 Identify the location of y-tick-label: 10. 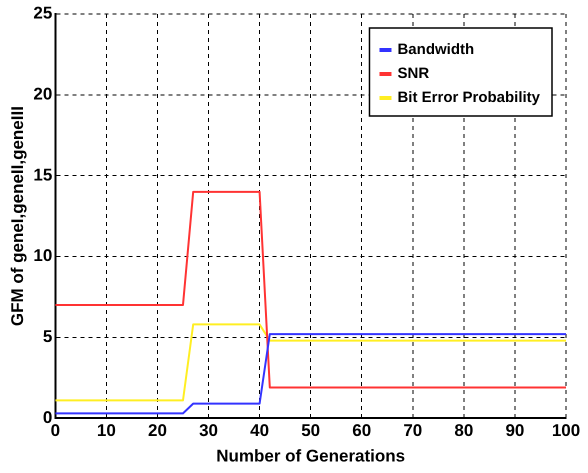
(42, 256).